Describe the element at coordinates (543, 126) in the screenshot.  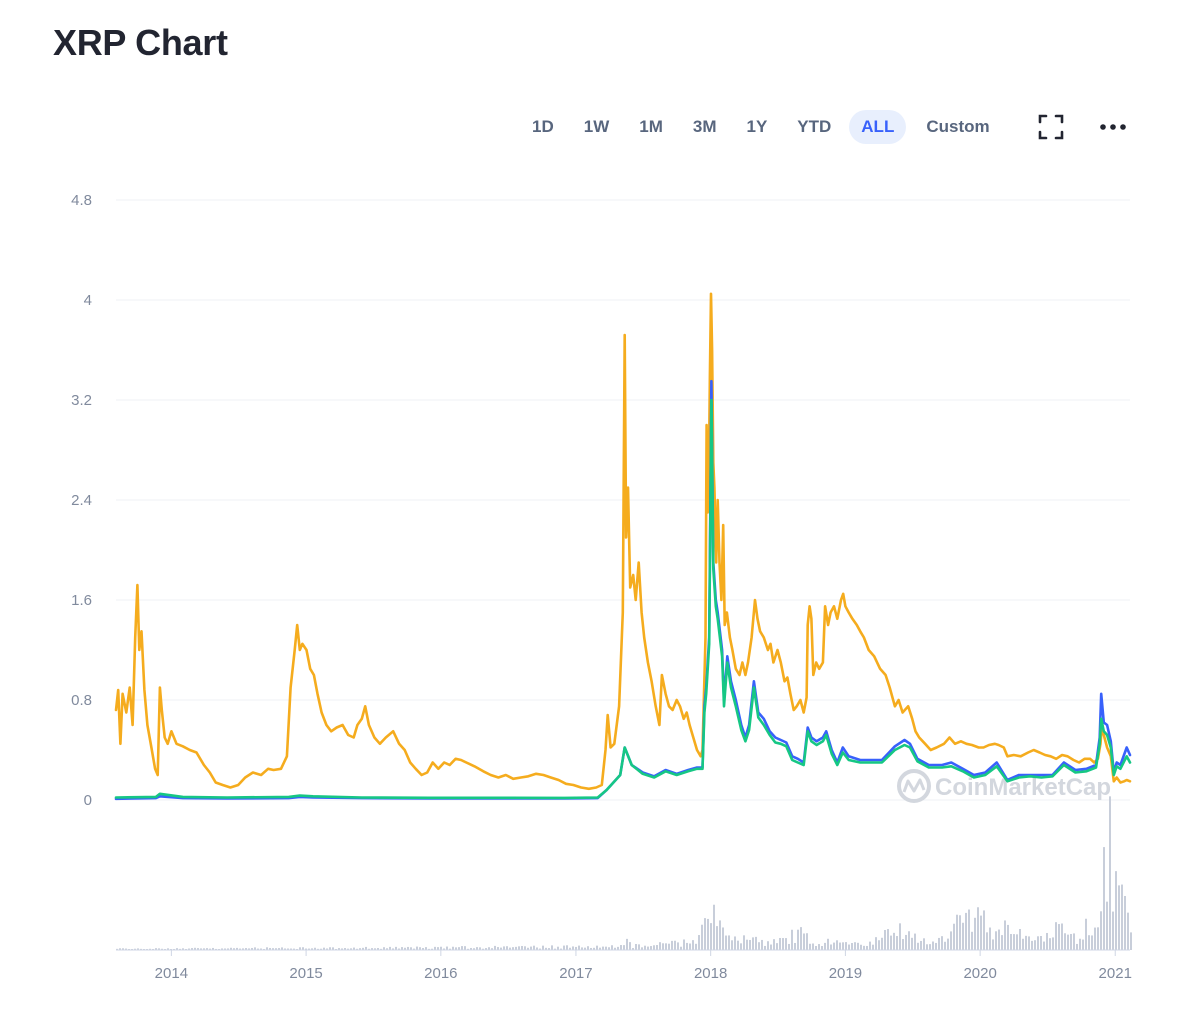
I see `range-button-1d: 1D` at that location.